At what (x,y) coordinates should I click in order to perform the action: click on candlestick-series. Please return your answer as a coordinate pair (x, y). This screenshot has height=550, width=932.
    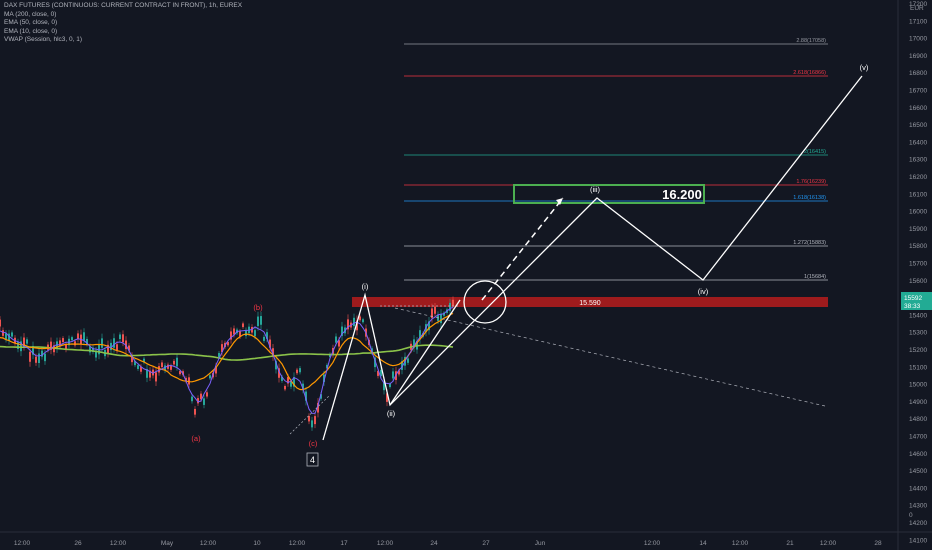
    Looking at the image, I should click on (227, 363).